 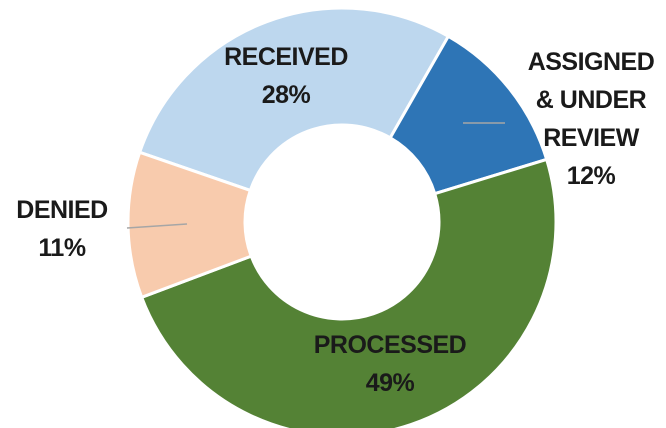 I want to click on data-label: RECEIVED 28%, so click(x=286, y=76).